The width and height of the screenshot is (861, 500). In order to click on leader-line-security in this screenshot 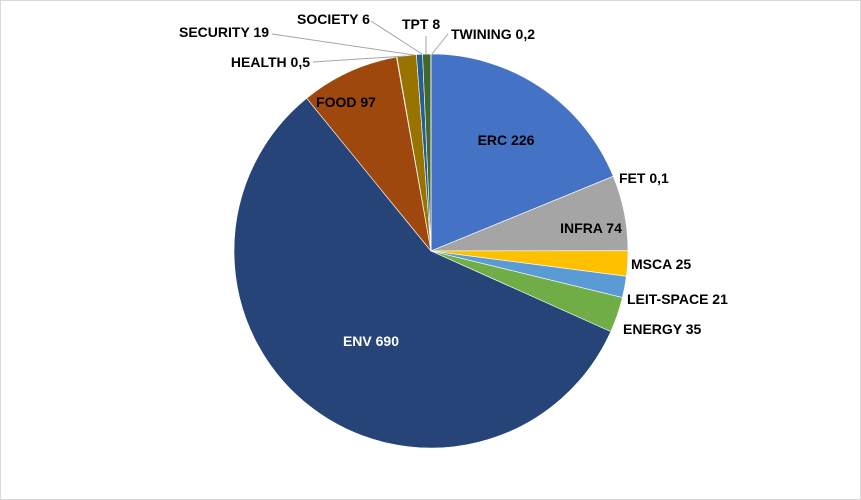, I will do `click(343, 44)`.